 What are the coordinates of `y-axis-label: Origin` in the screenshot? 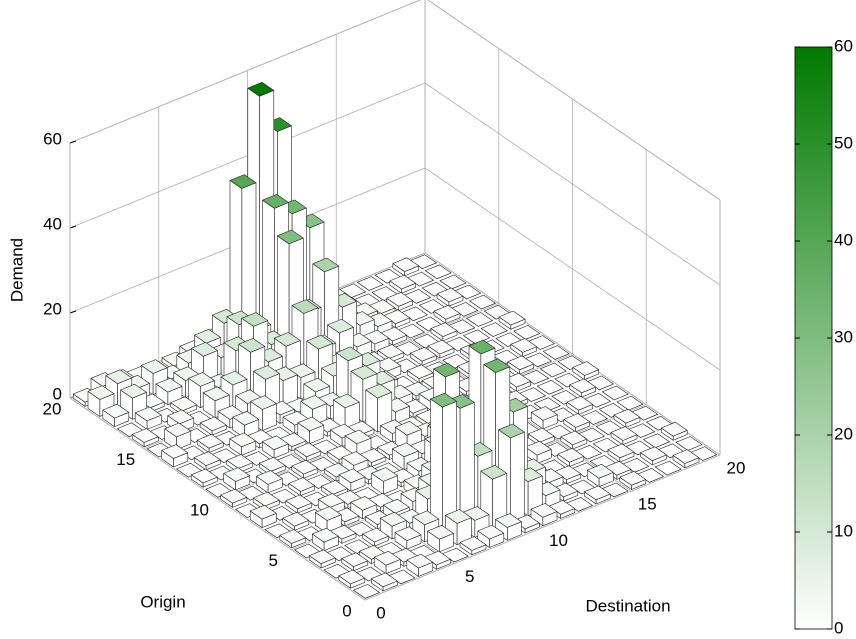 It's located at (162, 601).